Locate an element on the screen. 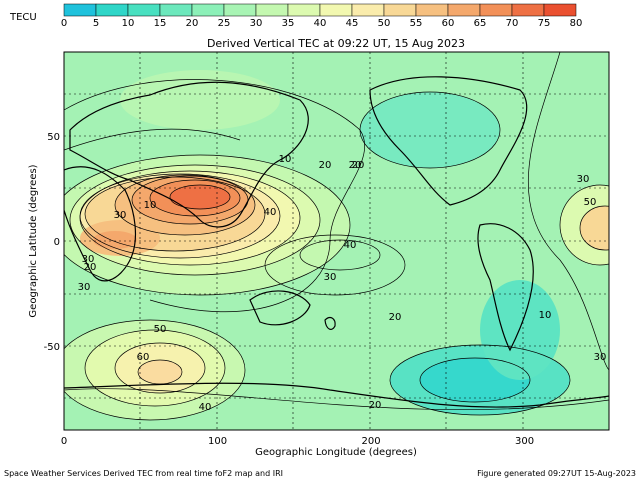 This screenshot has height=480, width=640. y-axis-label: Geographic Latitude (degrees) is located at coordinates (33, 240).